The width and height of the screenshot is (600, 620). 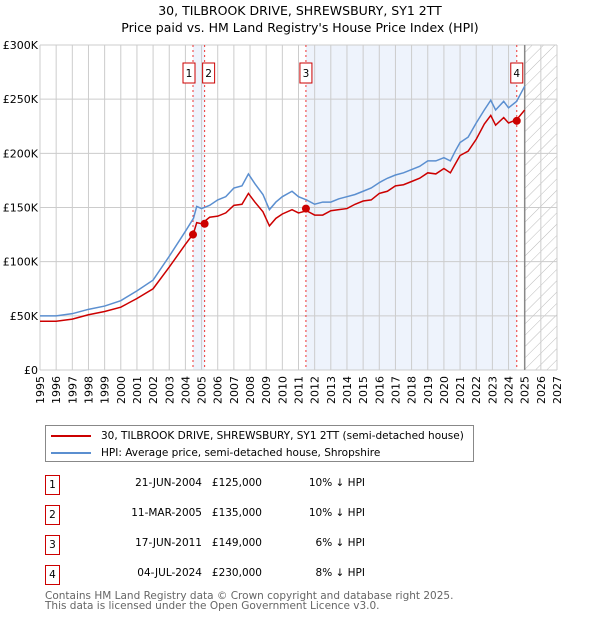 I want to click on x-tick-label: 2014, so click(x=347, y=390).